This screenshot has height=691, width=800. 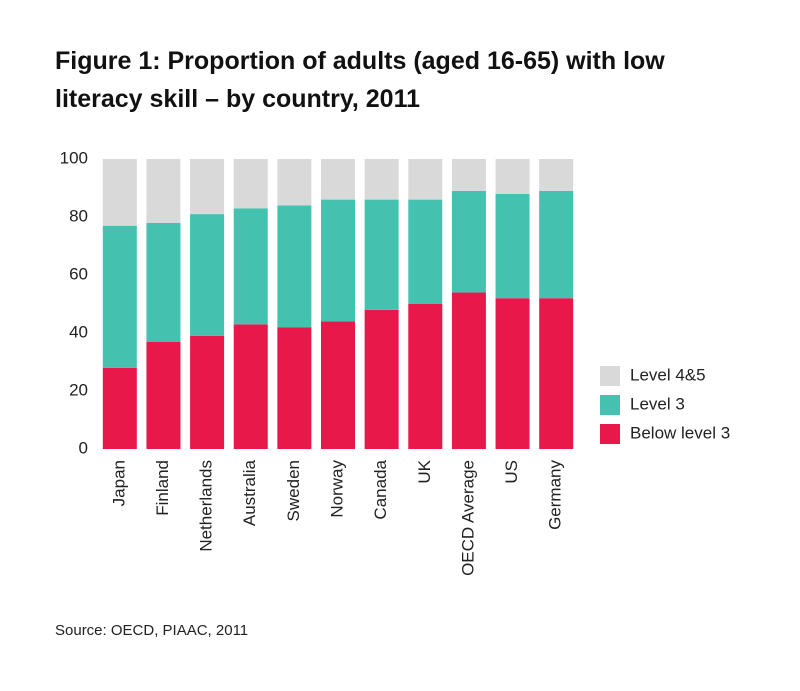 What do you see at coordinates (118, 483) in the screenshot?
I see `x-tick-label: Japan` at bounding box center [118, 483].